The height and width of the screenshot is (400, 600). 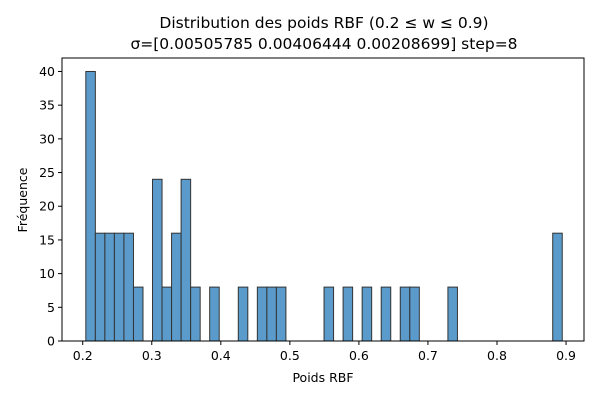 I want to click on x-tick-label: 0.5, so click(x=290, y=355).